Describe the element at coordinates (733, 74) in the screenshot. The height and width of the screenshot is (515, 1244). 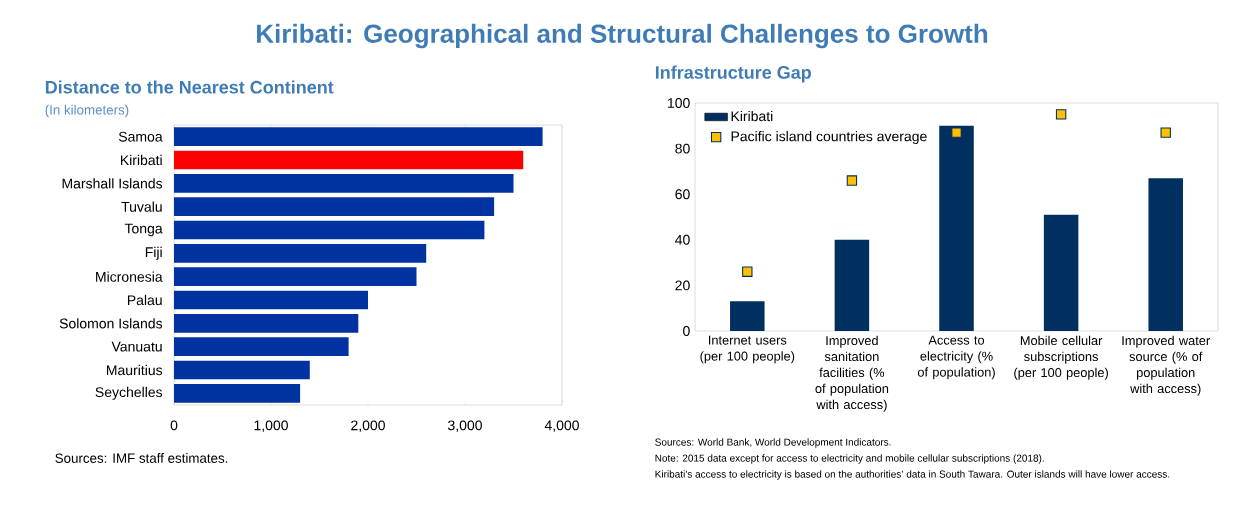
I see `chart-title: Infrastructure Gap` at that location.